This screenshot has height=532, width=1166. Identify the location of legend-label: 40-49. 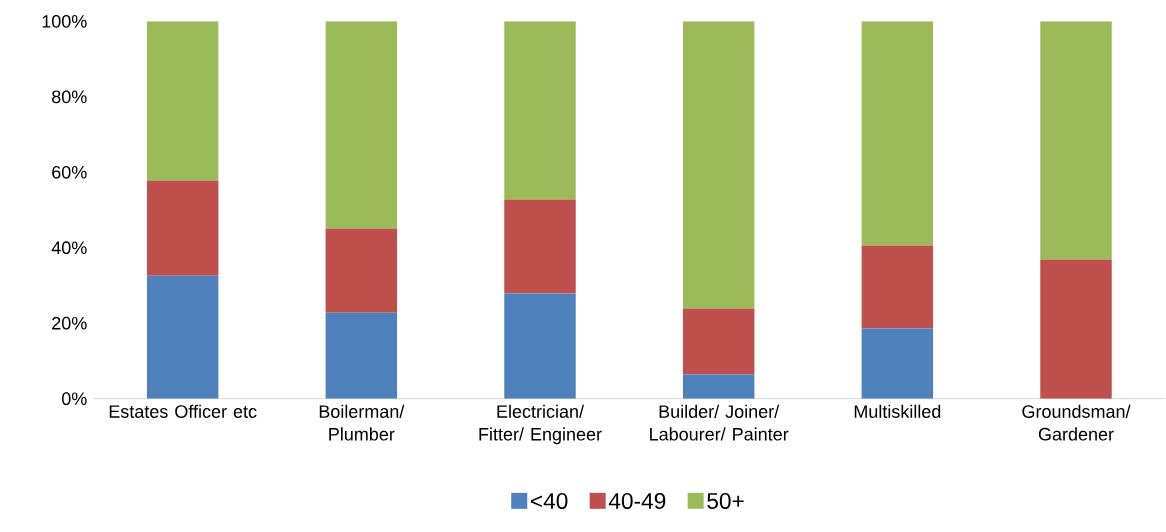
(637, 500).